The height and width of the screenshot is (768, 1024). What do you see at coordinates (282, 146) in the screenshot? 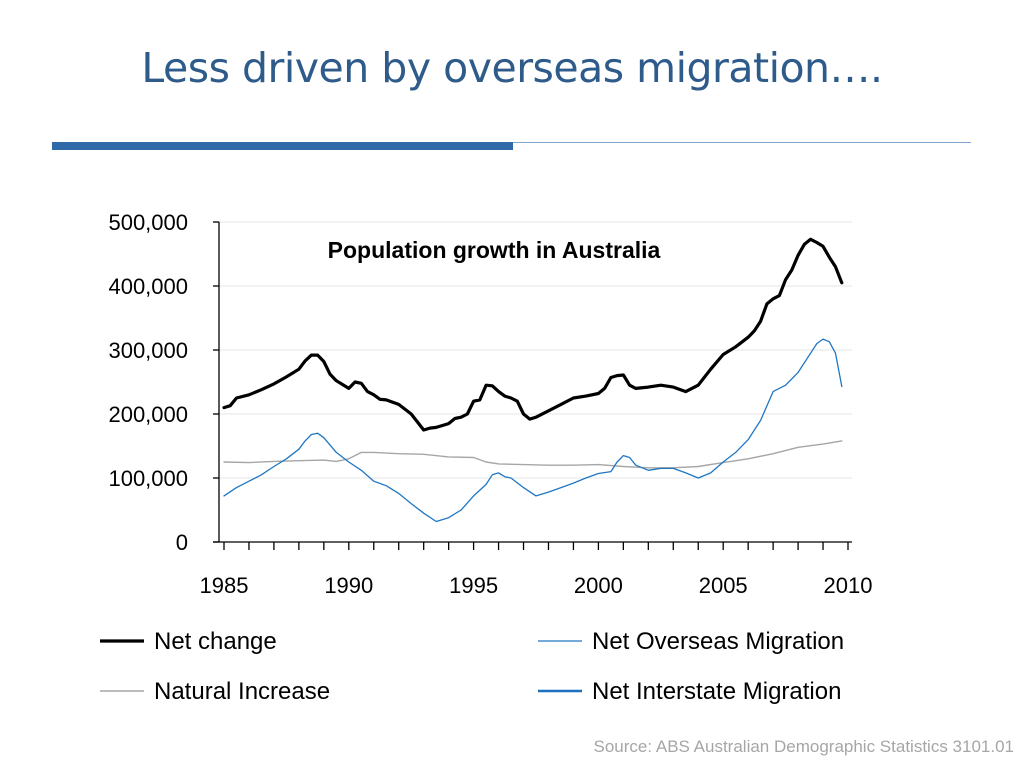
I see `title-accent-rule` at bounding box center [282, 146].